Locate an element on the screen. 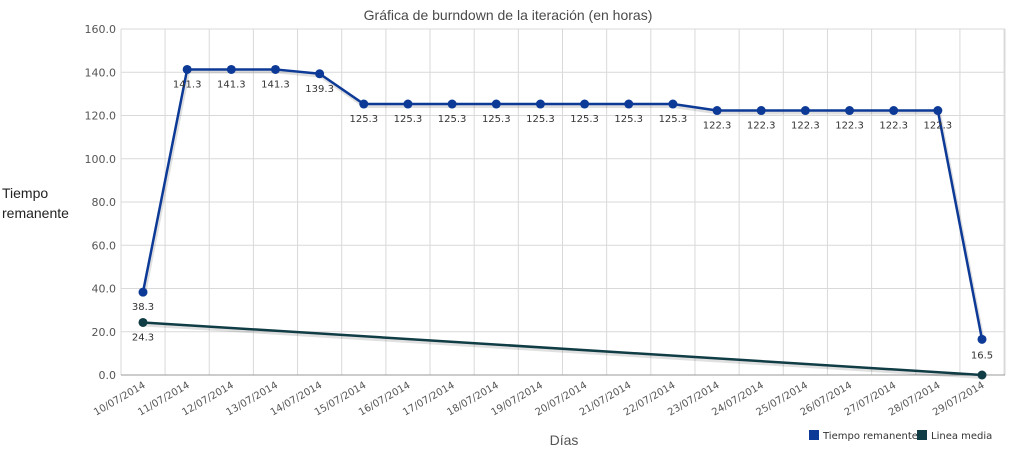 This screenshot has width=1015, height=449. y-tick-label: 120.0 is located at coordinates (101, 116).